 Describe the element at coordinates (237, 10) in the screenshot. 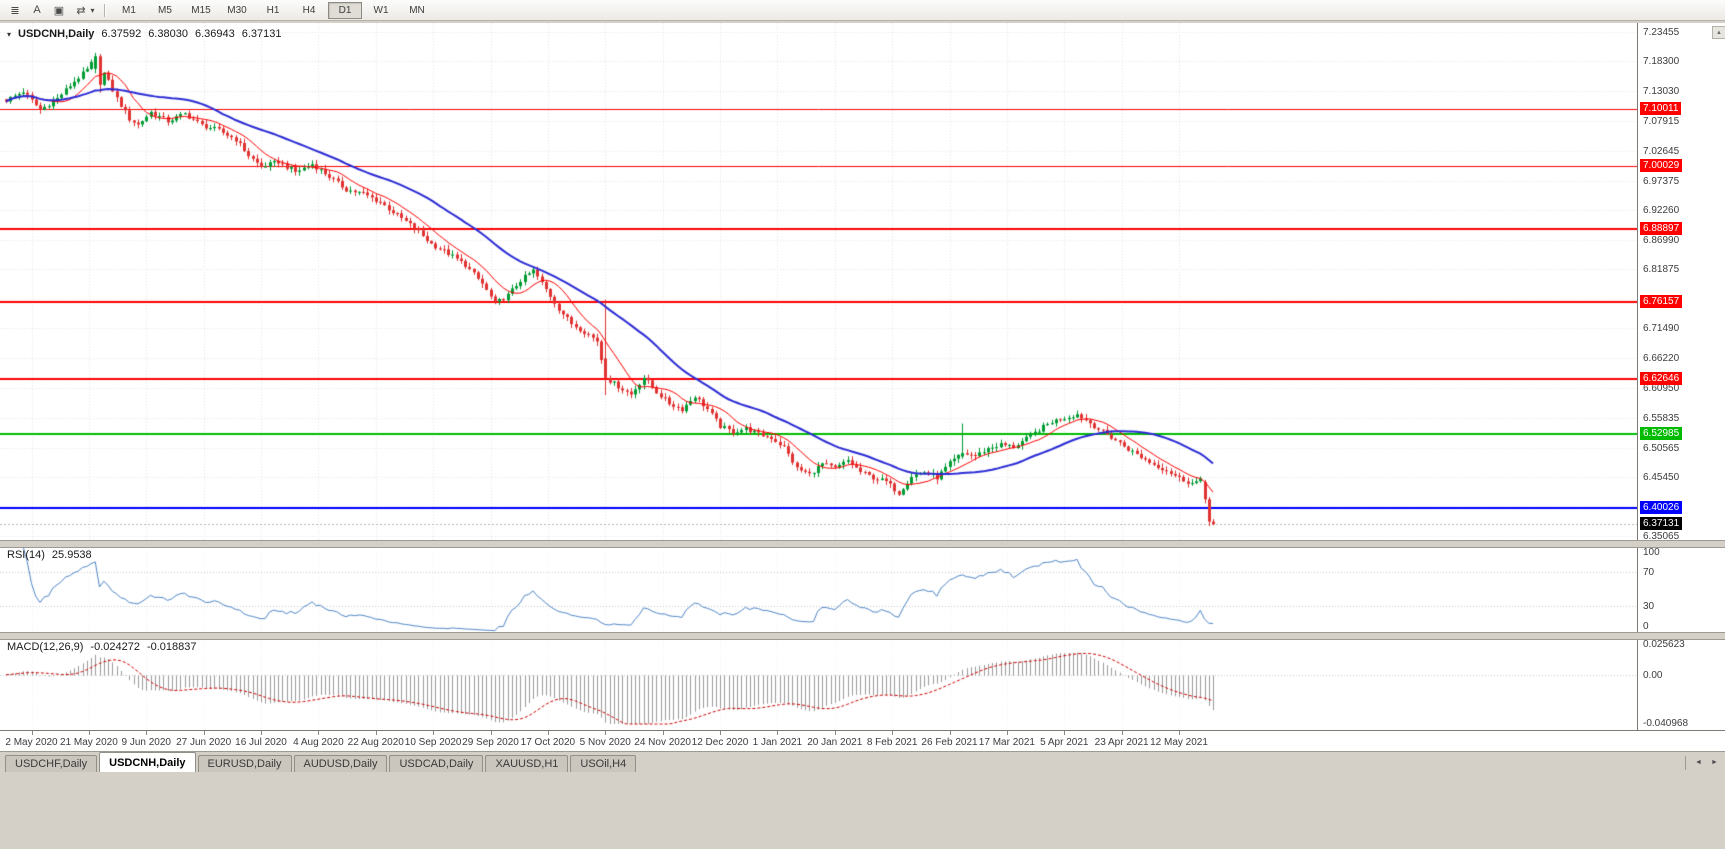

I see `timeframe-button-m30: M30` at that location.